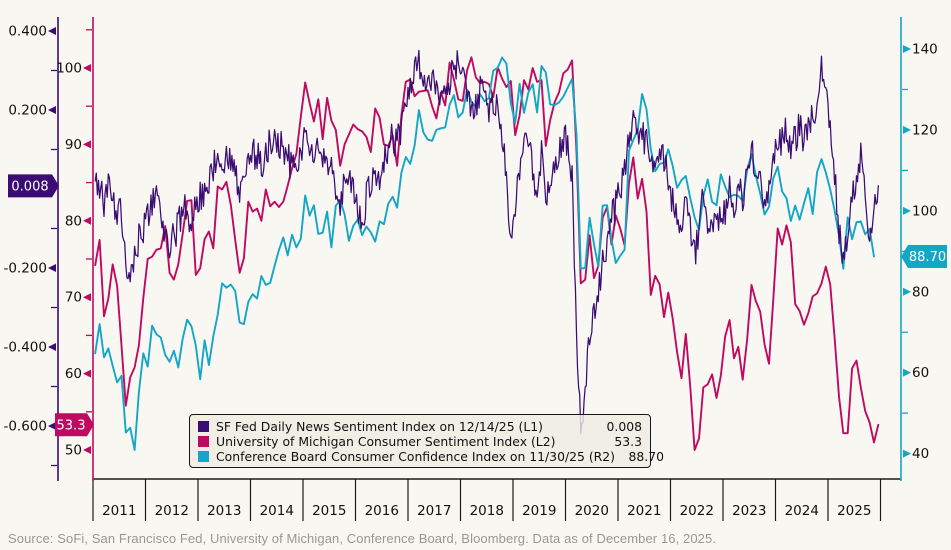  What do you see at coordinates (628, 441) in the screenshot?
I see `legend-value: 53.3` at bounding box center [628, 441].